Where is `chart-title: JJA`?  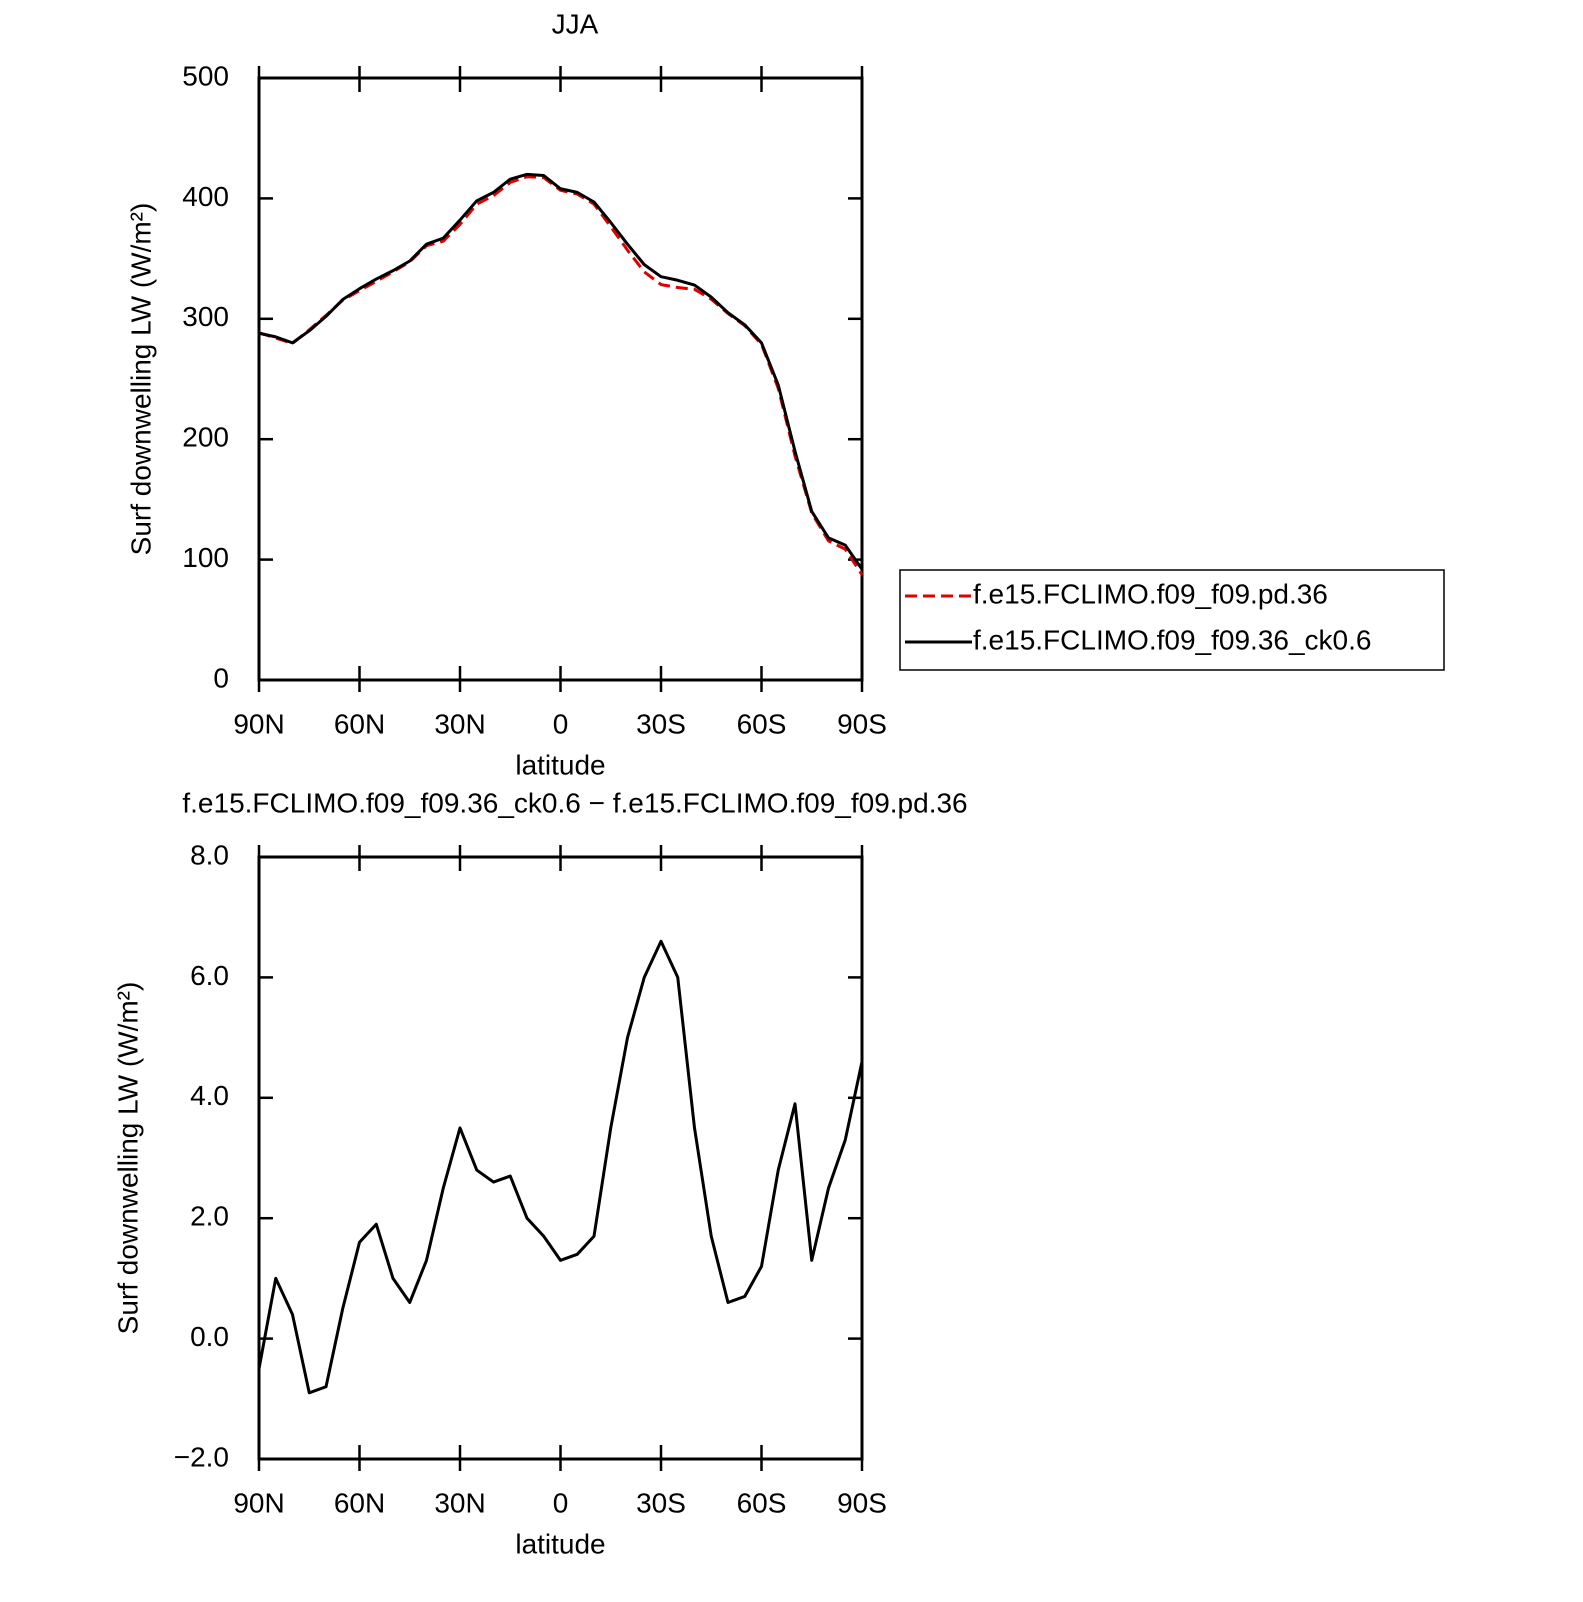 chart-title: JJA is located at coordinates (575, 23).